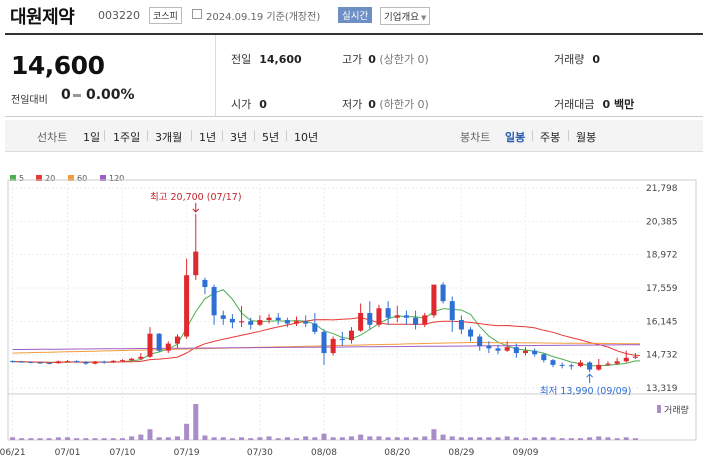 This screenshot has height=462, width=703. What do you see at coordinates (123, 453) in the screenshot?
I see `x-tick-label: 07/10` at bounding box center [123, 453].